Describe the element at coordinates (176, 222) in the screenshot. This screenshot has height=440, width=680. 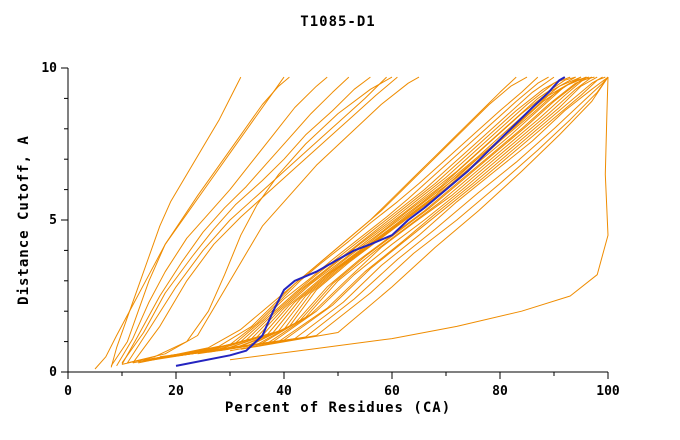
I see `series-line` at that location.